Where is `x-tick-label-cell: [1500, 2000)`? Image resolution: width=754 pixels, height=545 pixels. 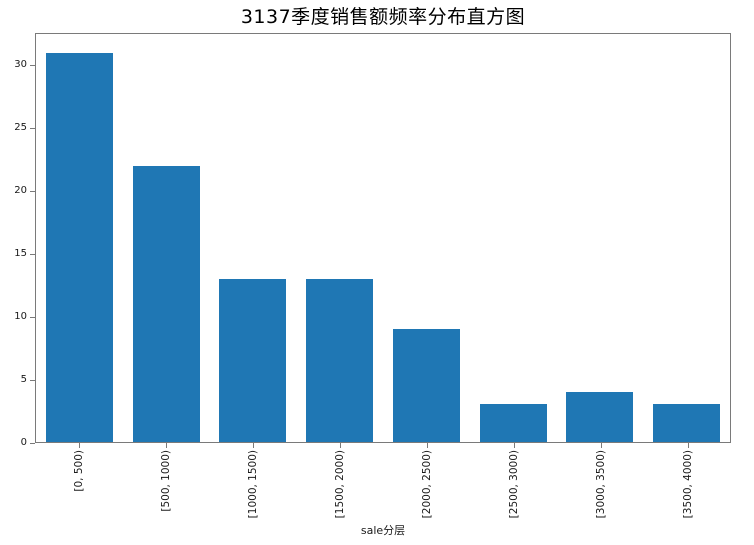
x-tick-label-cell: [1500, 2000) is located at coordinates (339, 484).